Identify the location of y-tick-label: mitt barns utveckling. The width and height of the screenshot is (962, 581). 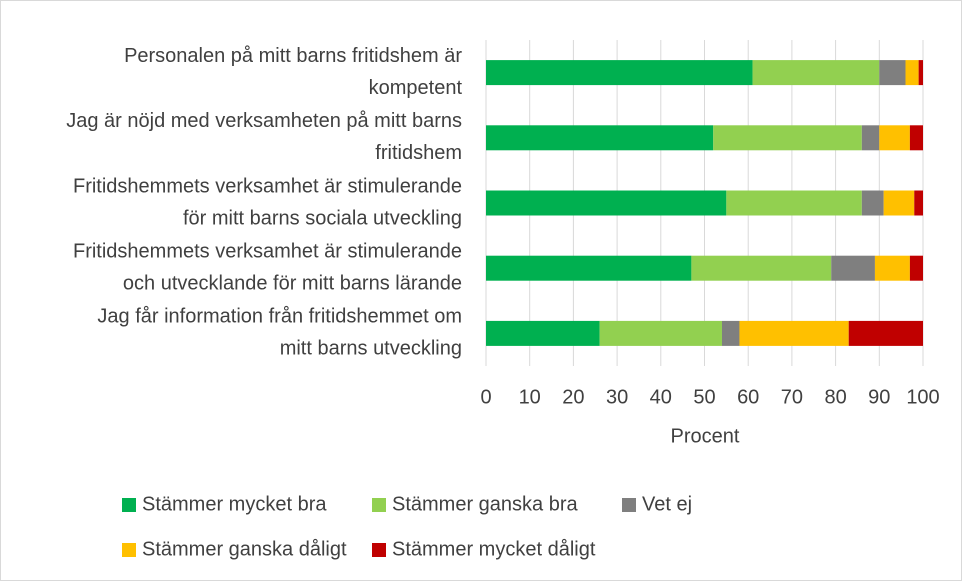
(371, 349).